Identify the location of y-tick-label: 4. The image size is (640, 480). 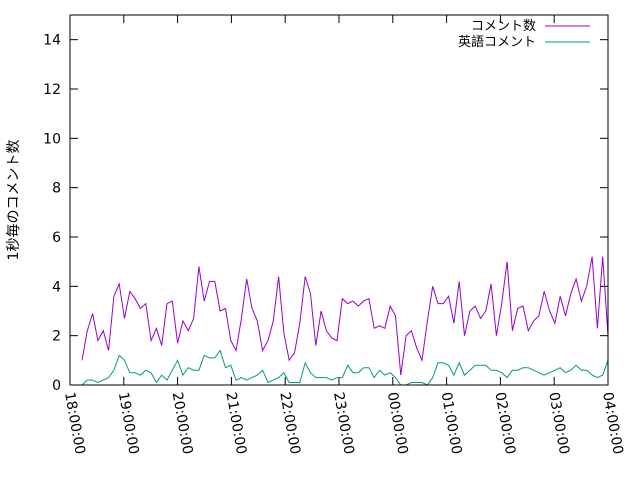
(56, 287).